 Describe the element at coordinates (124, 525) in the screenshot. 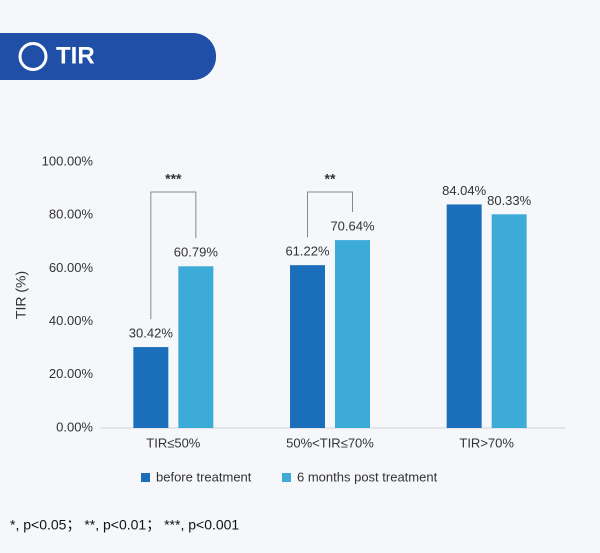

I see `footnote: *, p<0.05； **, p<0.01； ***, p<0.001` at that location.